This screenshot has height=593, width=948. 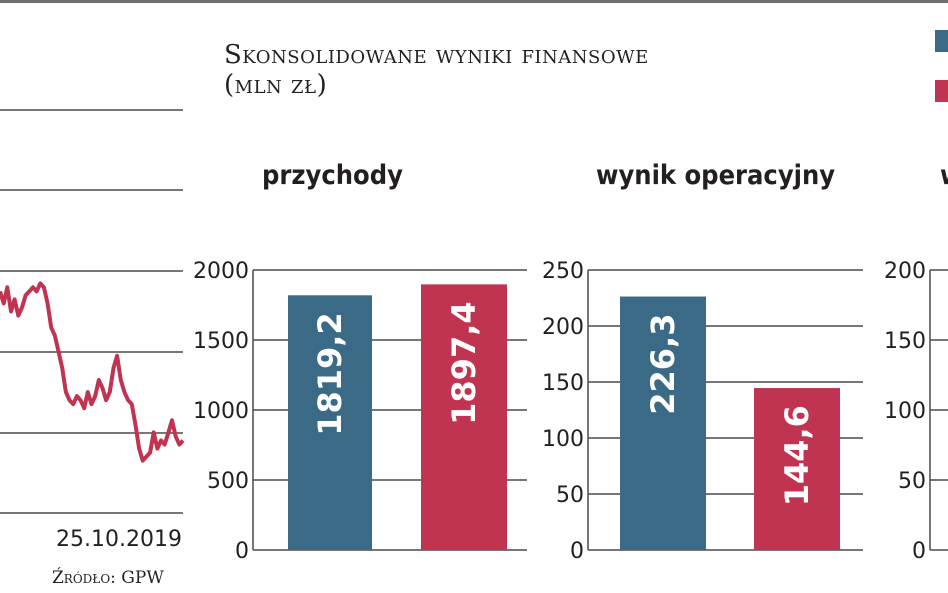 I want to click on operating-result-ytick-4: 200, so click(x=563, y=327).